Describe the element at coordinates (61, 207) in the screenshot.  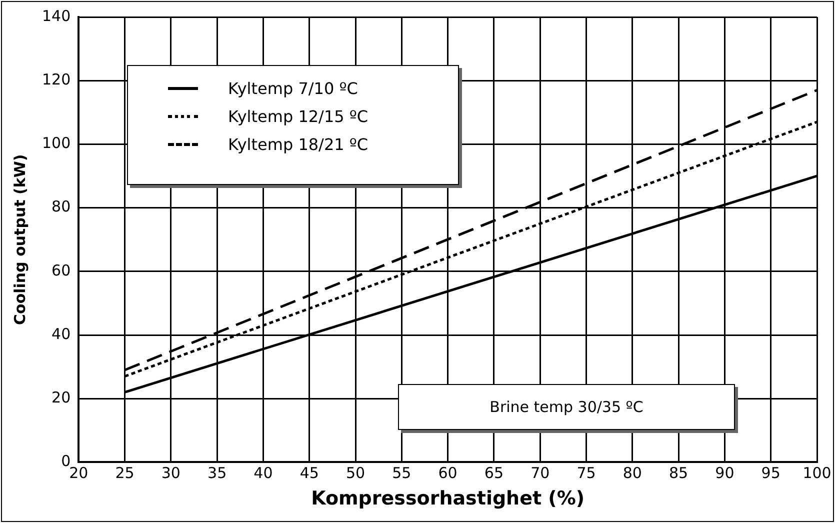
I see `y-tick-label: 80` at that location.